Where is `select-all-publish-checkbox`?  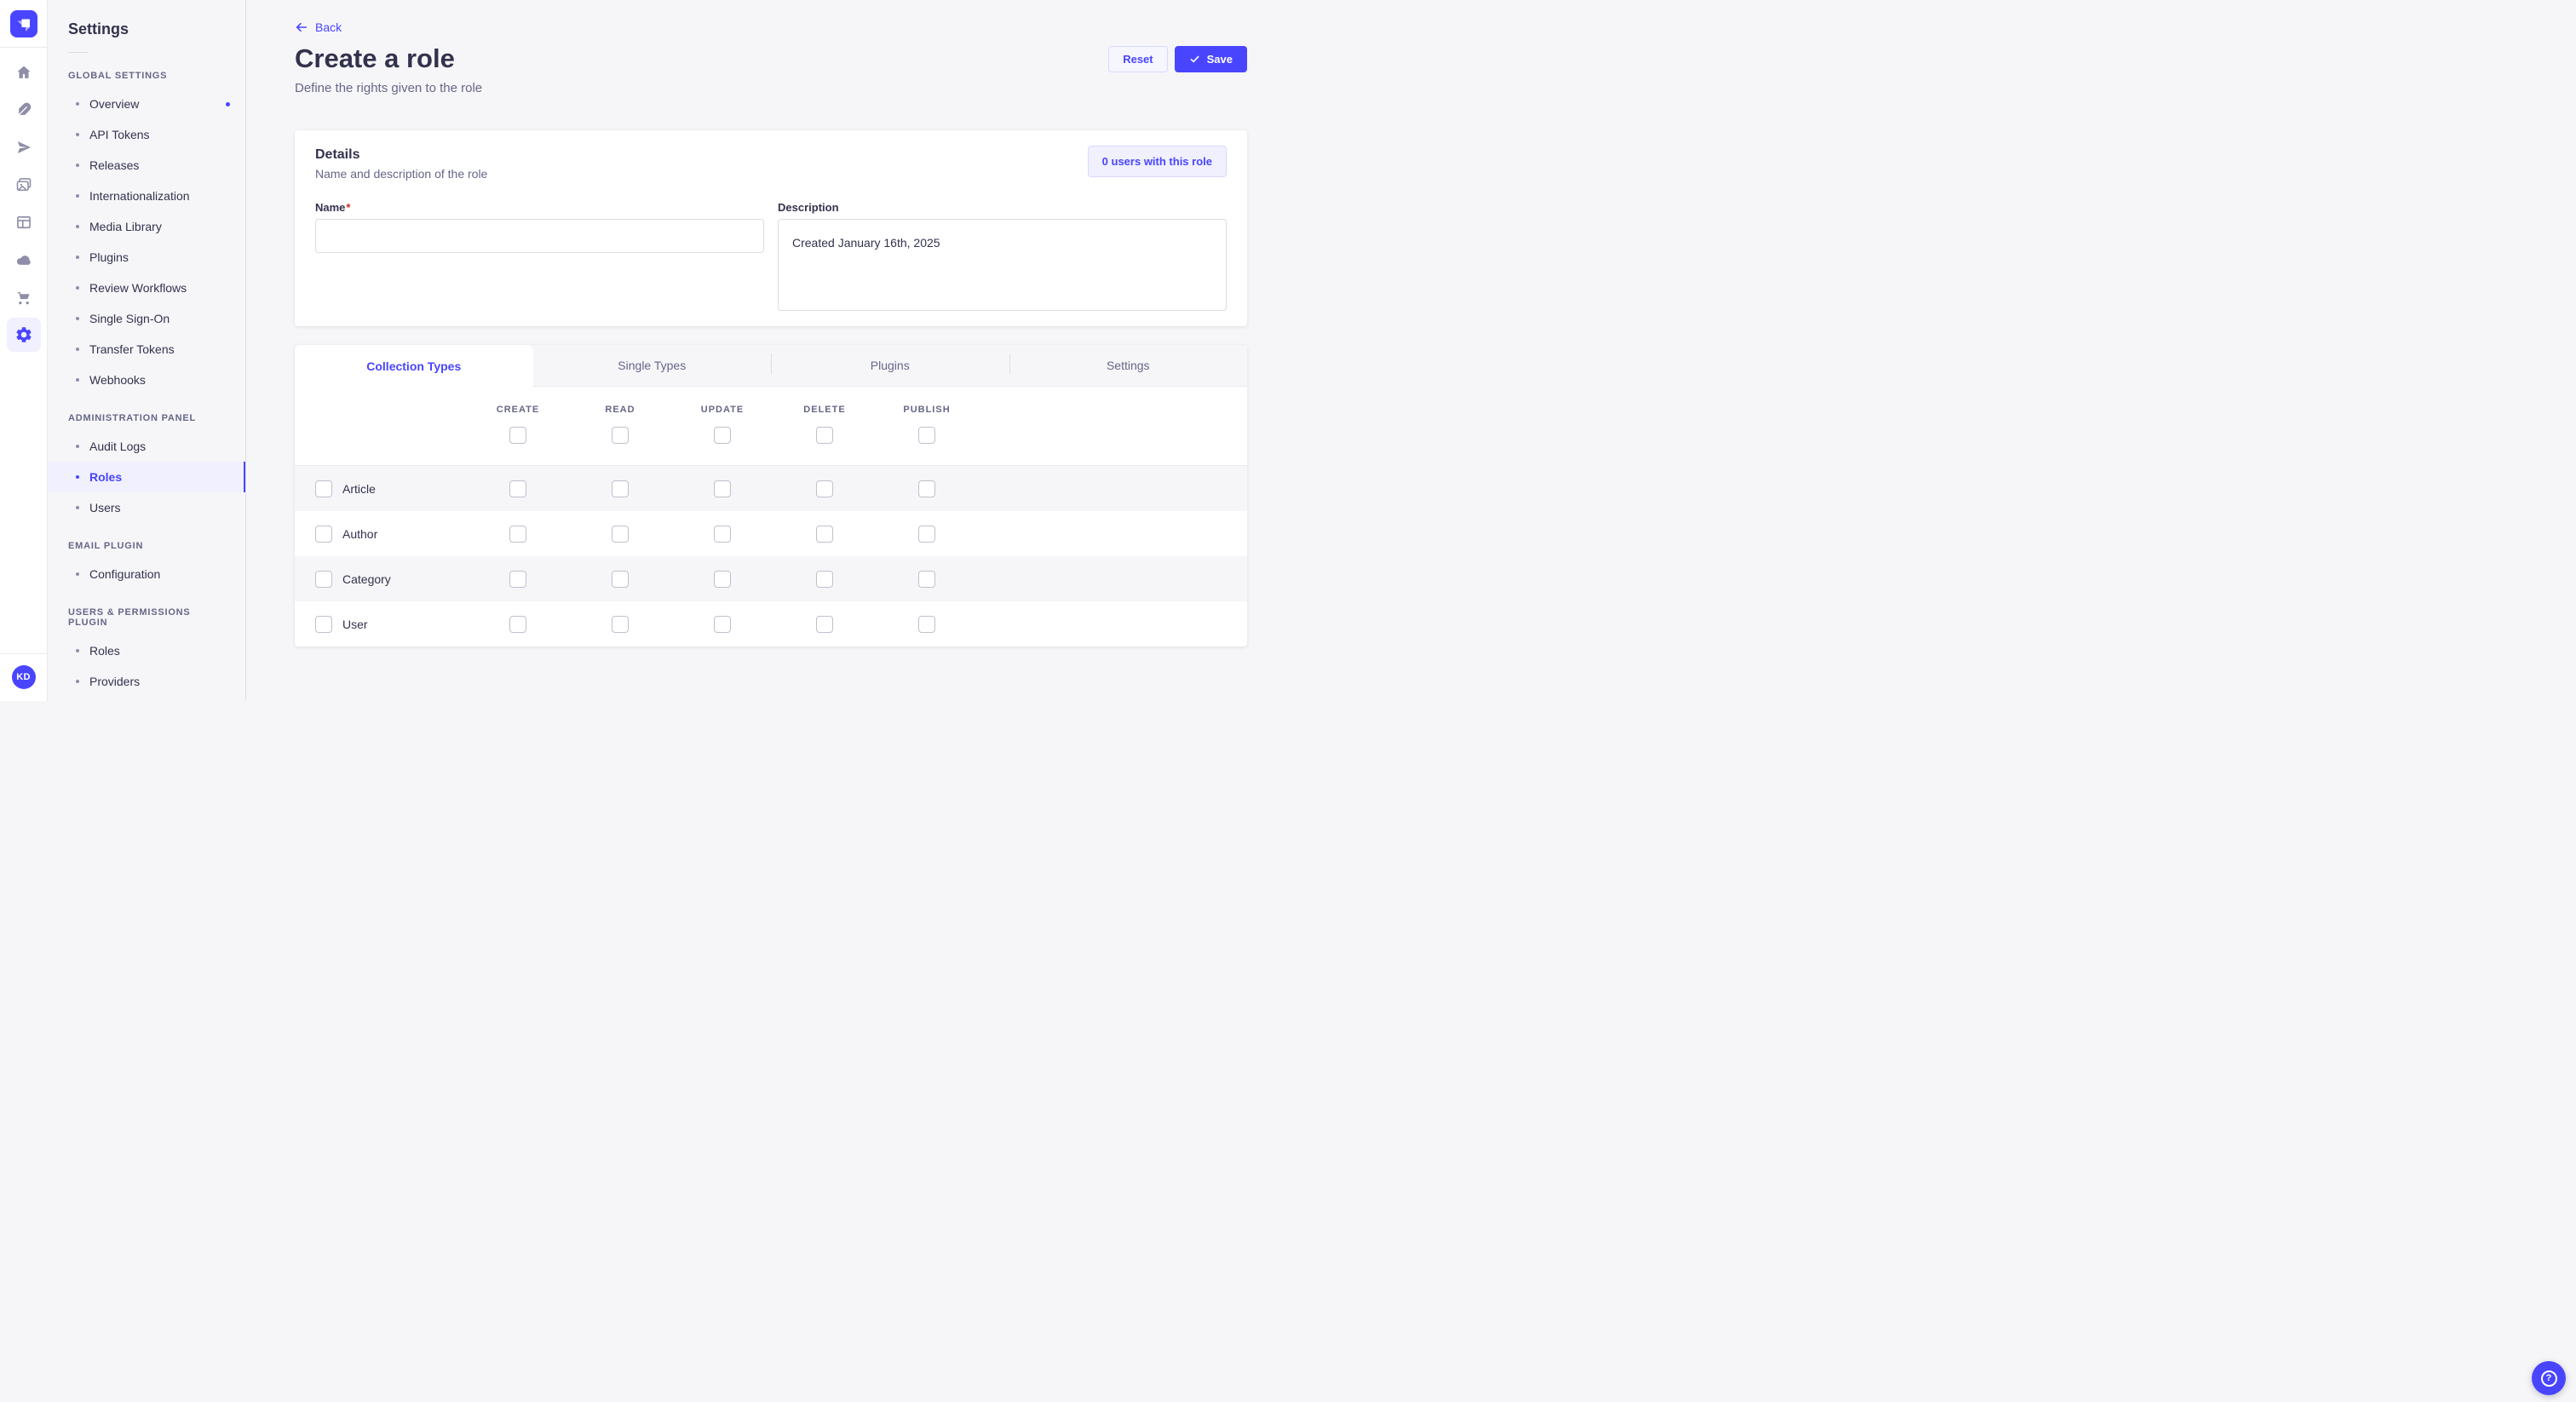
select-all-publish-checkbox is located at coordinates (926, 435).